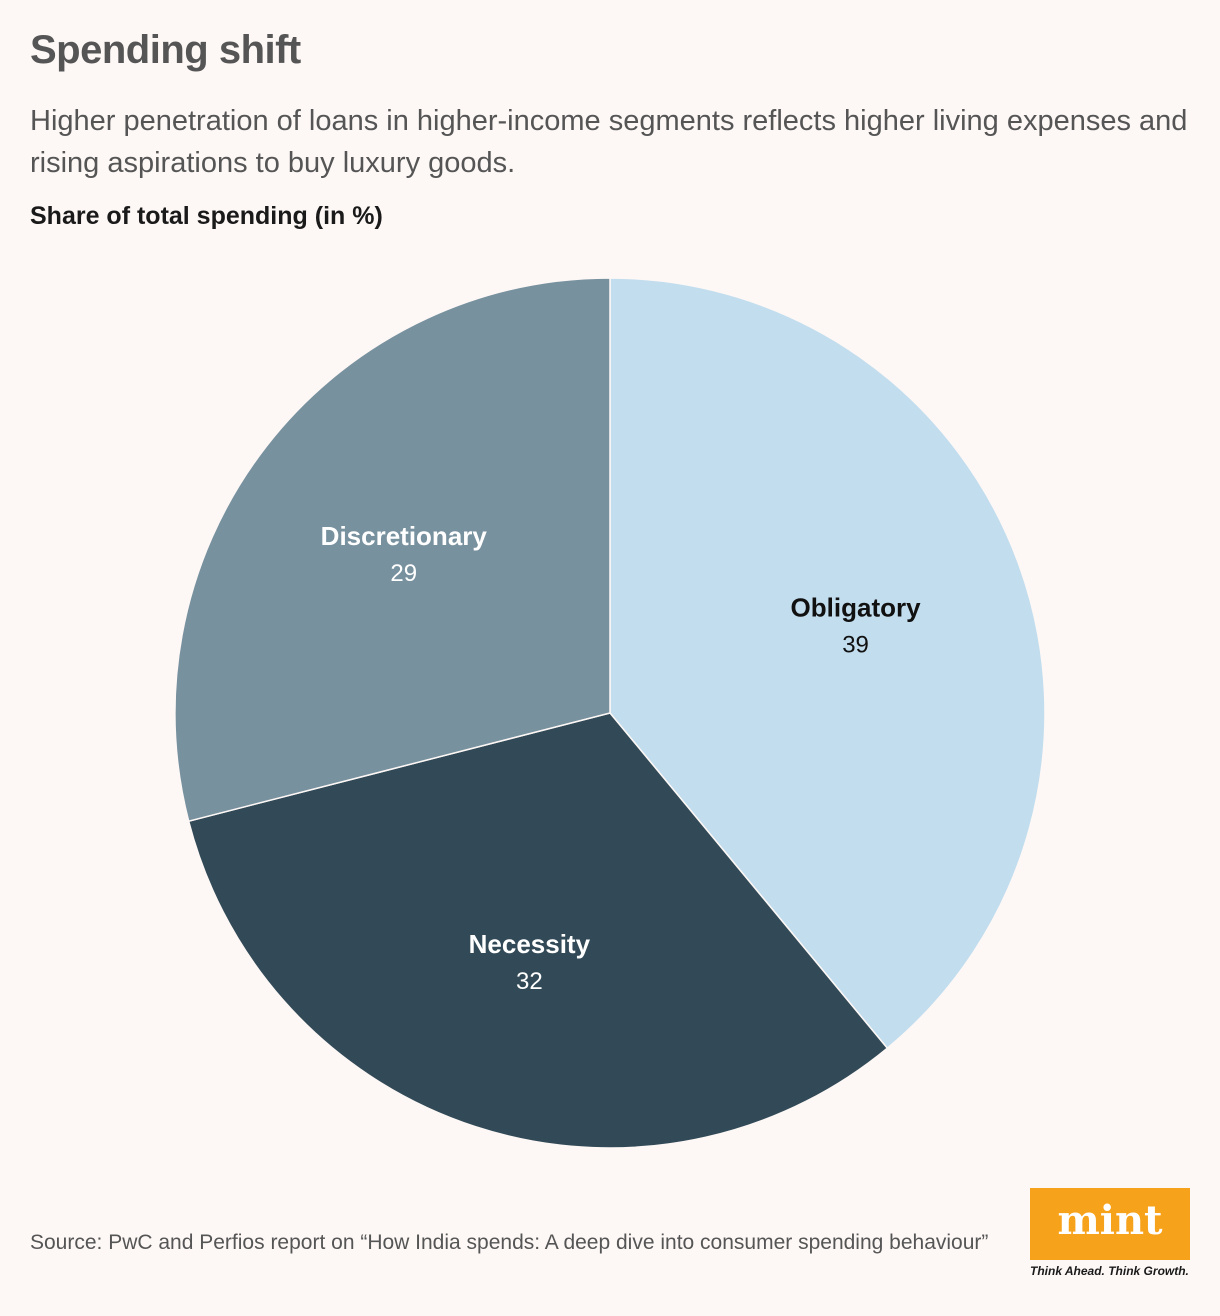 The height and width of the screenshot is (1316, 1220). What do you see at coordinates (1109, 1271) in the screenshot?
I see `logo-tagline: Think Ahead. Think Growth.` at bounding box center [1109, 1271].